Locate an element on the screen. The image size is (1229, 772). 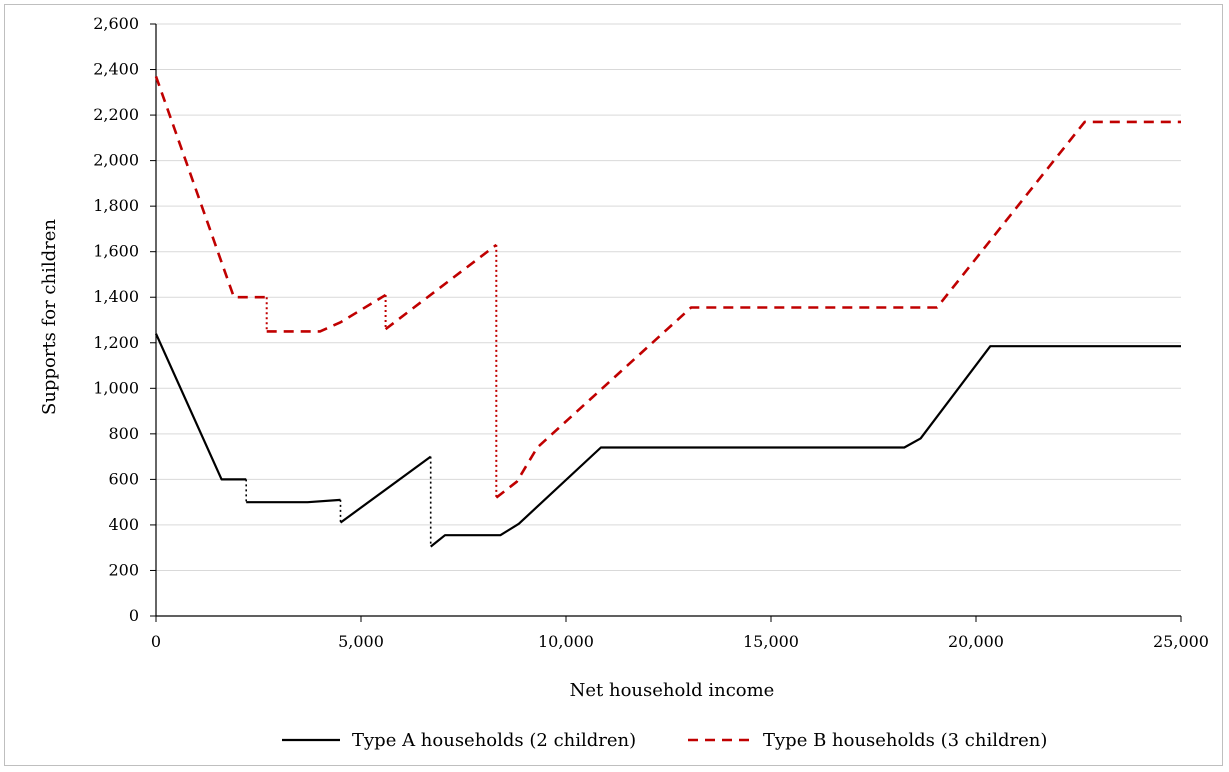
x-tick-label: 0 is located at coordinates (156, 641).